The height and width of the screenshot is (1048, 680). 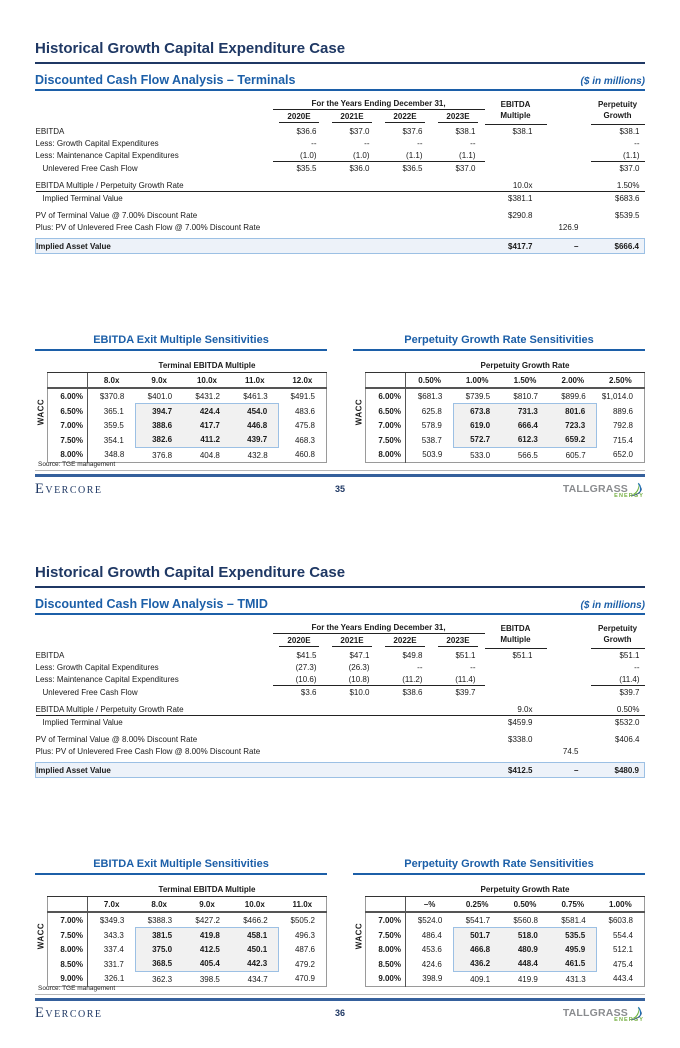 I want to click on tallgrass-logo: TALLGRASS ENERGY, so click(x=604, y=490).